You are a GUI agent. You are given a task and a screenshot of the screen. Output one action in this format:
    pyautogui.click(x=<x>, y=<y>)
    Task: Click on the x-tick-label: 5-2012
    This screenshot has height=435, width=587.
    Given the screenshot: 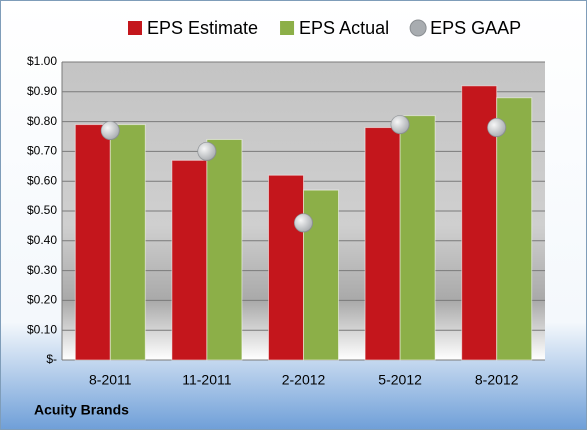 What is the action you would take?
    pyautogui.click(x=400, y=380)
    